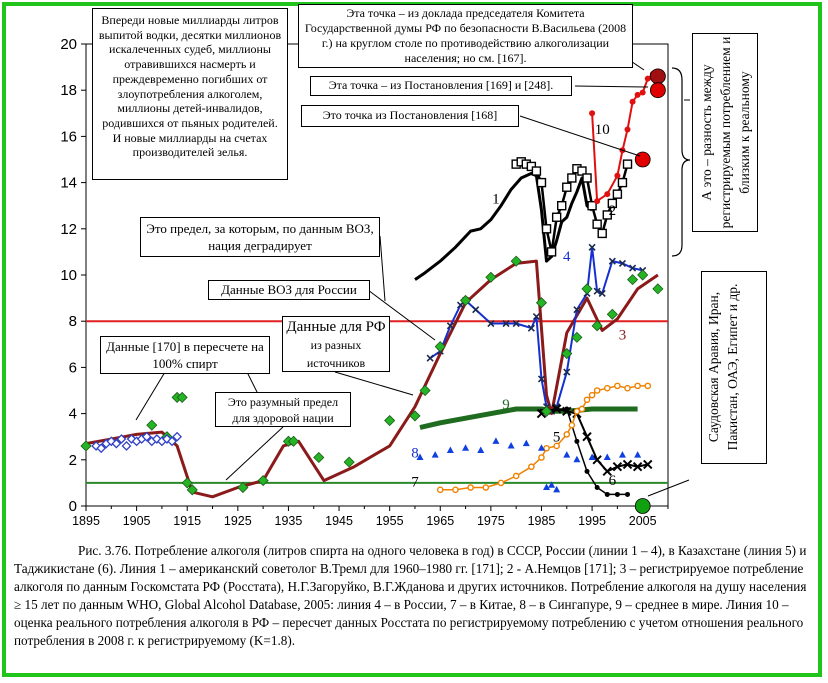 This screenshot has height=683, width=828. Describe the element at coordinates (68, 275) in the screenshot. I see `y-tick-label: 10` at that location.